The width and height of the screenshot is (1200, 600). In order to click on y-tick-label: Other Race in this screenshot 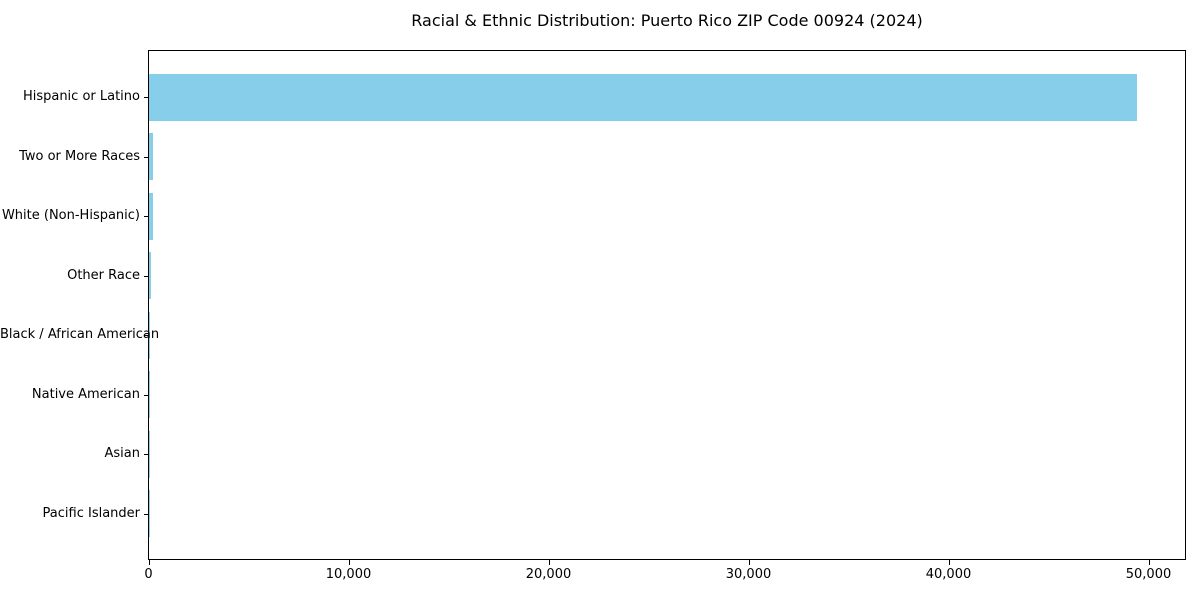, I will do `click(103, 275)`.